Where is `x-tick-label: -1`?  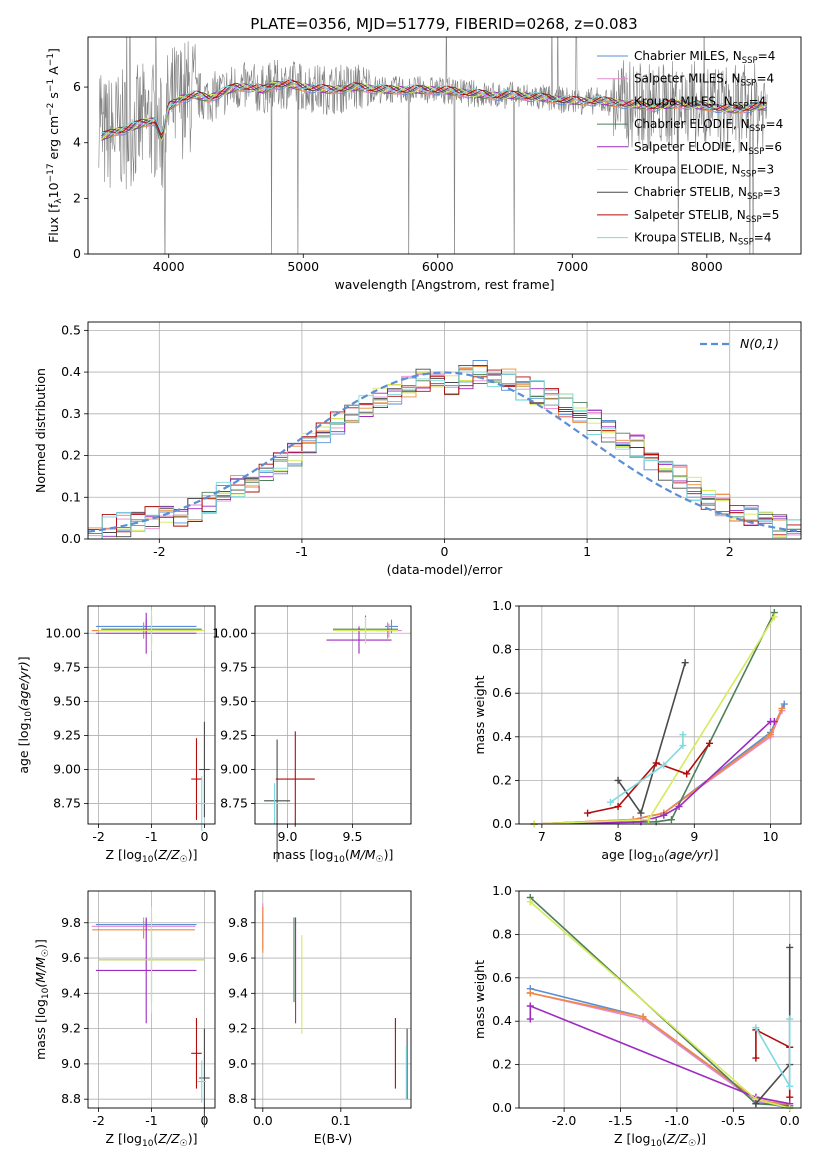
x-tick-label: -1 is located at coordinates (302, 551).